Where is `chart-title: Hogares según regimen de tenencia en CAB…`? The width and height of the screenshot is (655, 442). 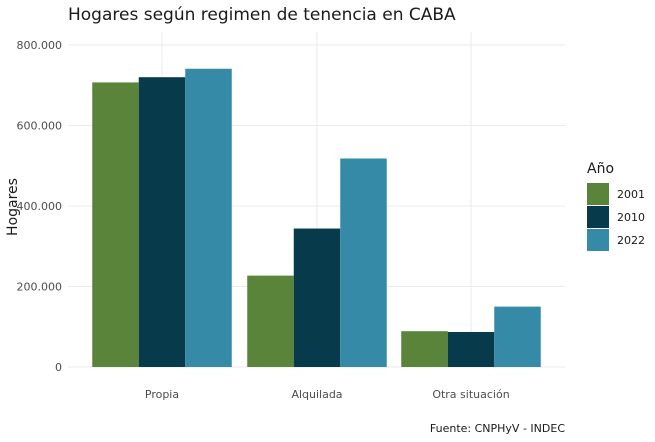
chart-title: Hogares según regimen de tenencia en CAB… is located at coordinates (262, 15).